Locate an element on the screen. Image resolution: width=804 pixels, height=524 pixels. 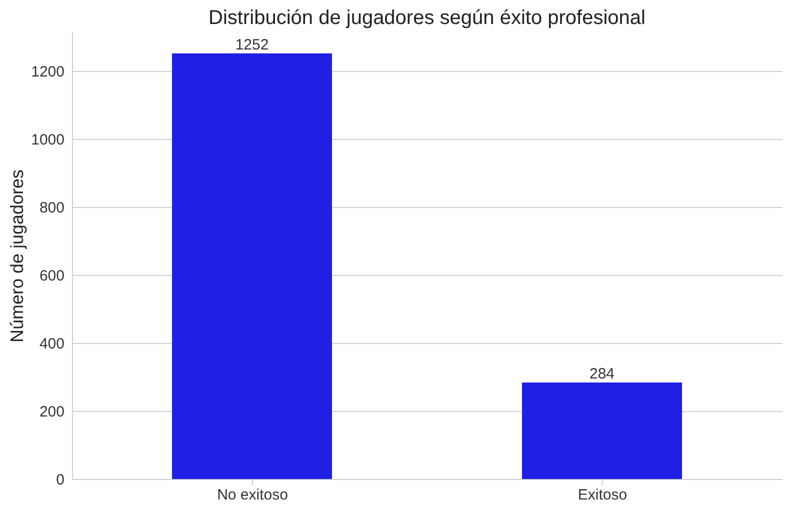
y-tick-label: 600 is located at coordinates (51, 276).